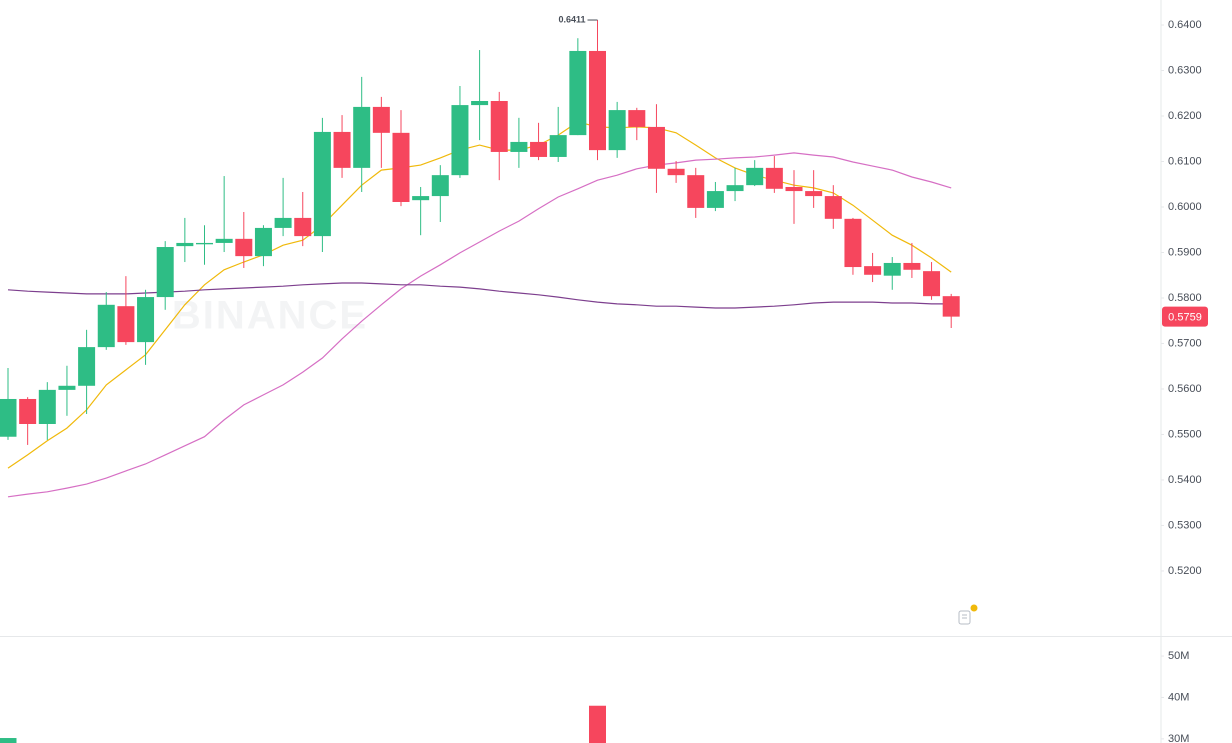 The height and width of the screenshot is (743, 1232). I want to click on volume-tick-label: 50M, so click(1178, 656).